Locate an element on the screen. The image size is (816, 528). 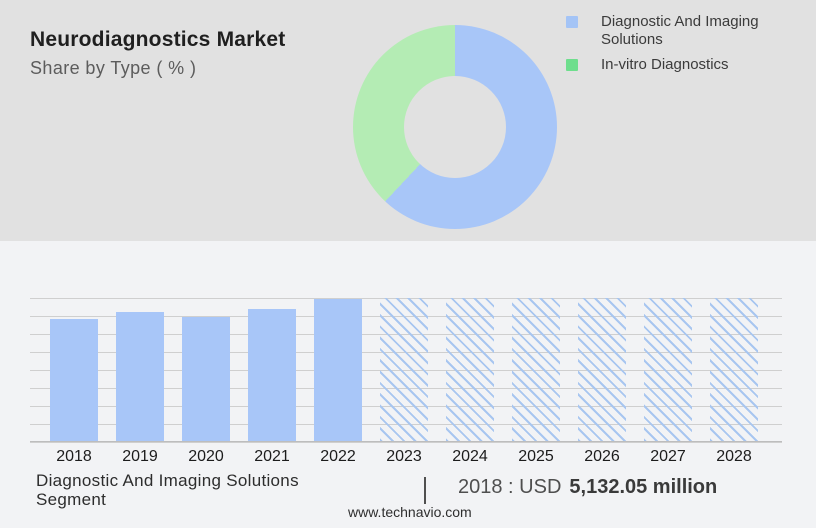
value-line: 2018 : USD 5,132.05 million is located at coordinates (587, 487).